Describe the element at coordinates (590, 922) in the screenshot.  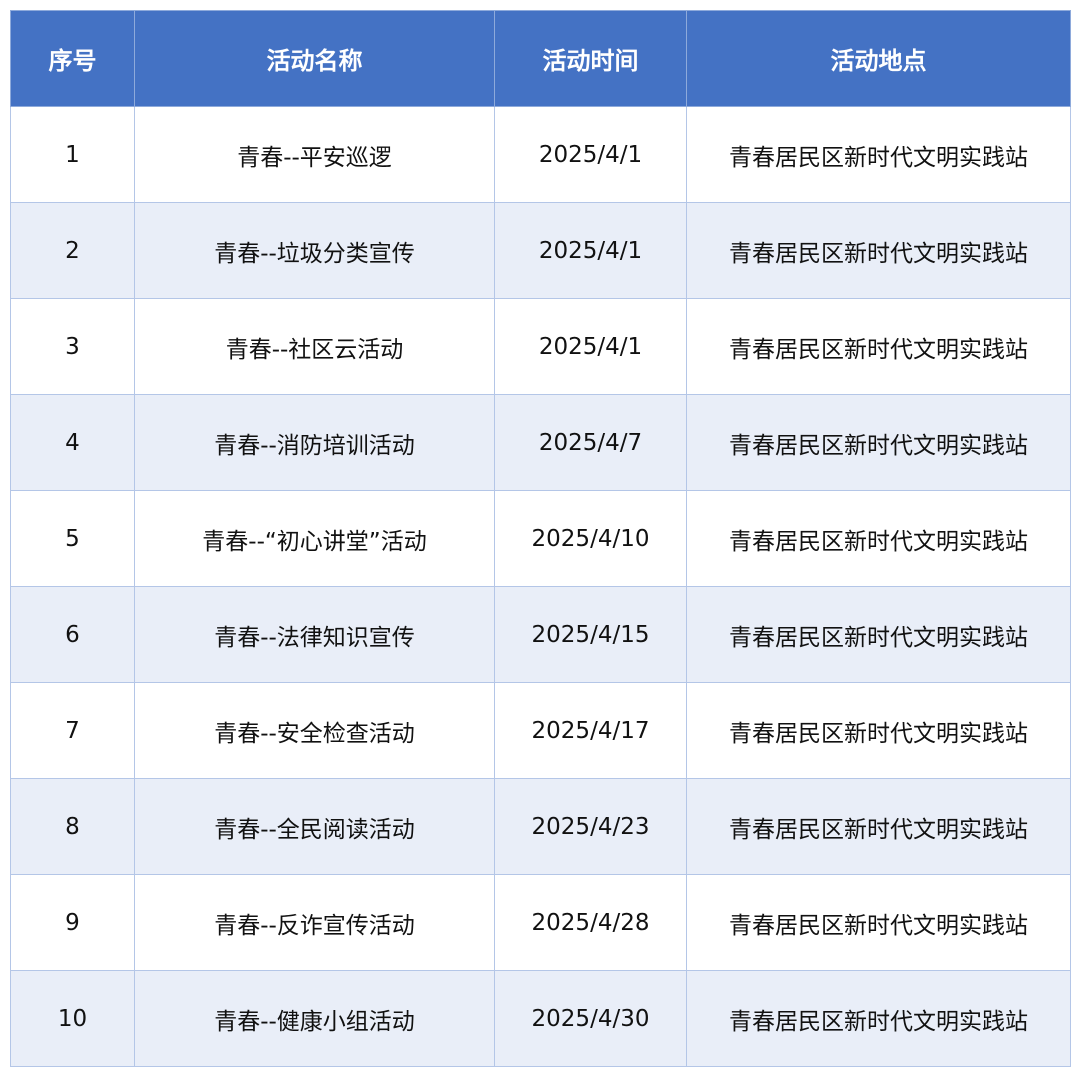
I see `cell-activity-time: 2025/4/28` at that location.